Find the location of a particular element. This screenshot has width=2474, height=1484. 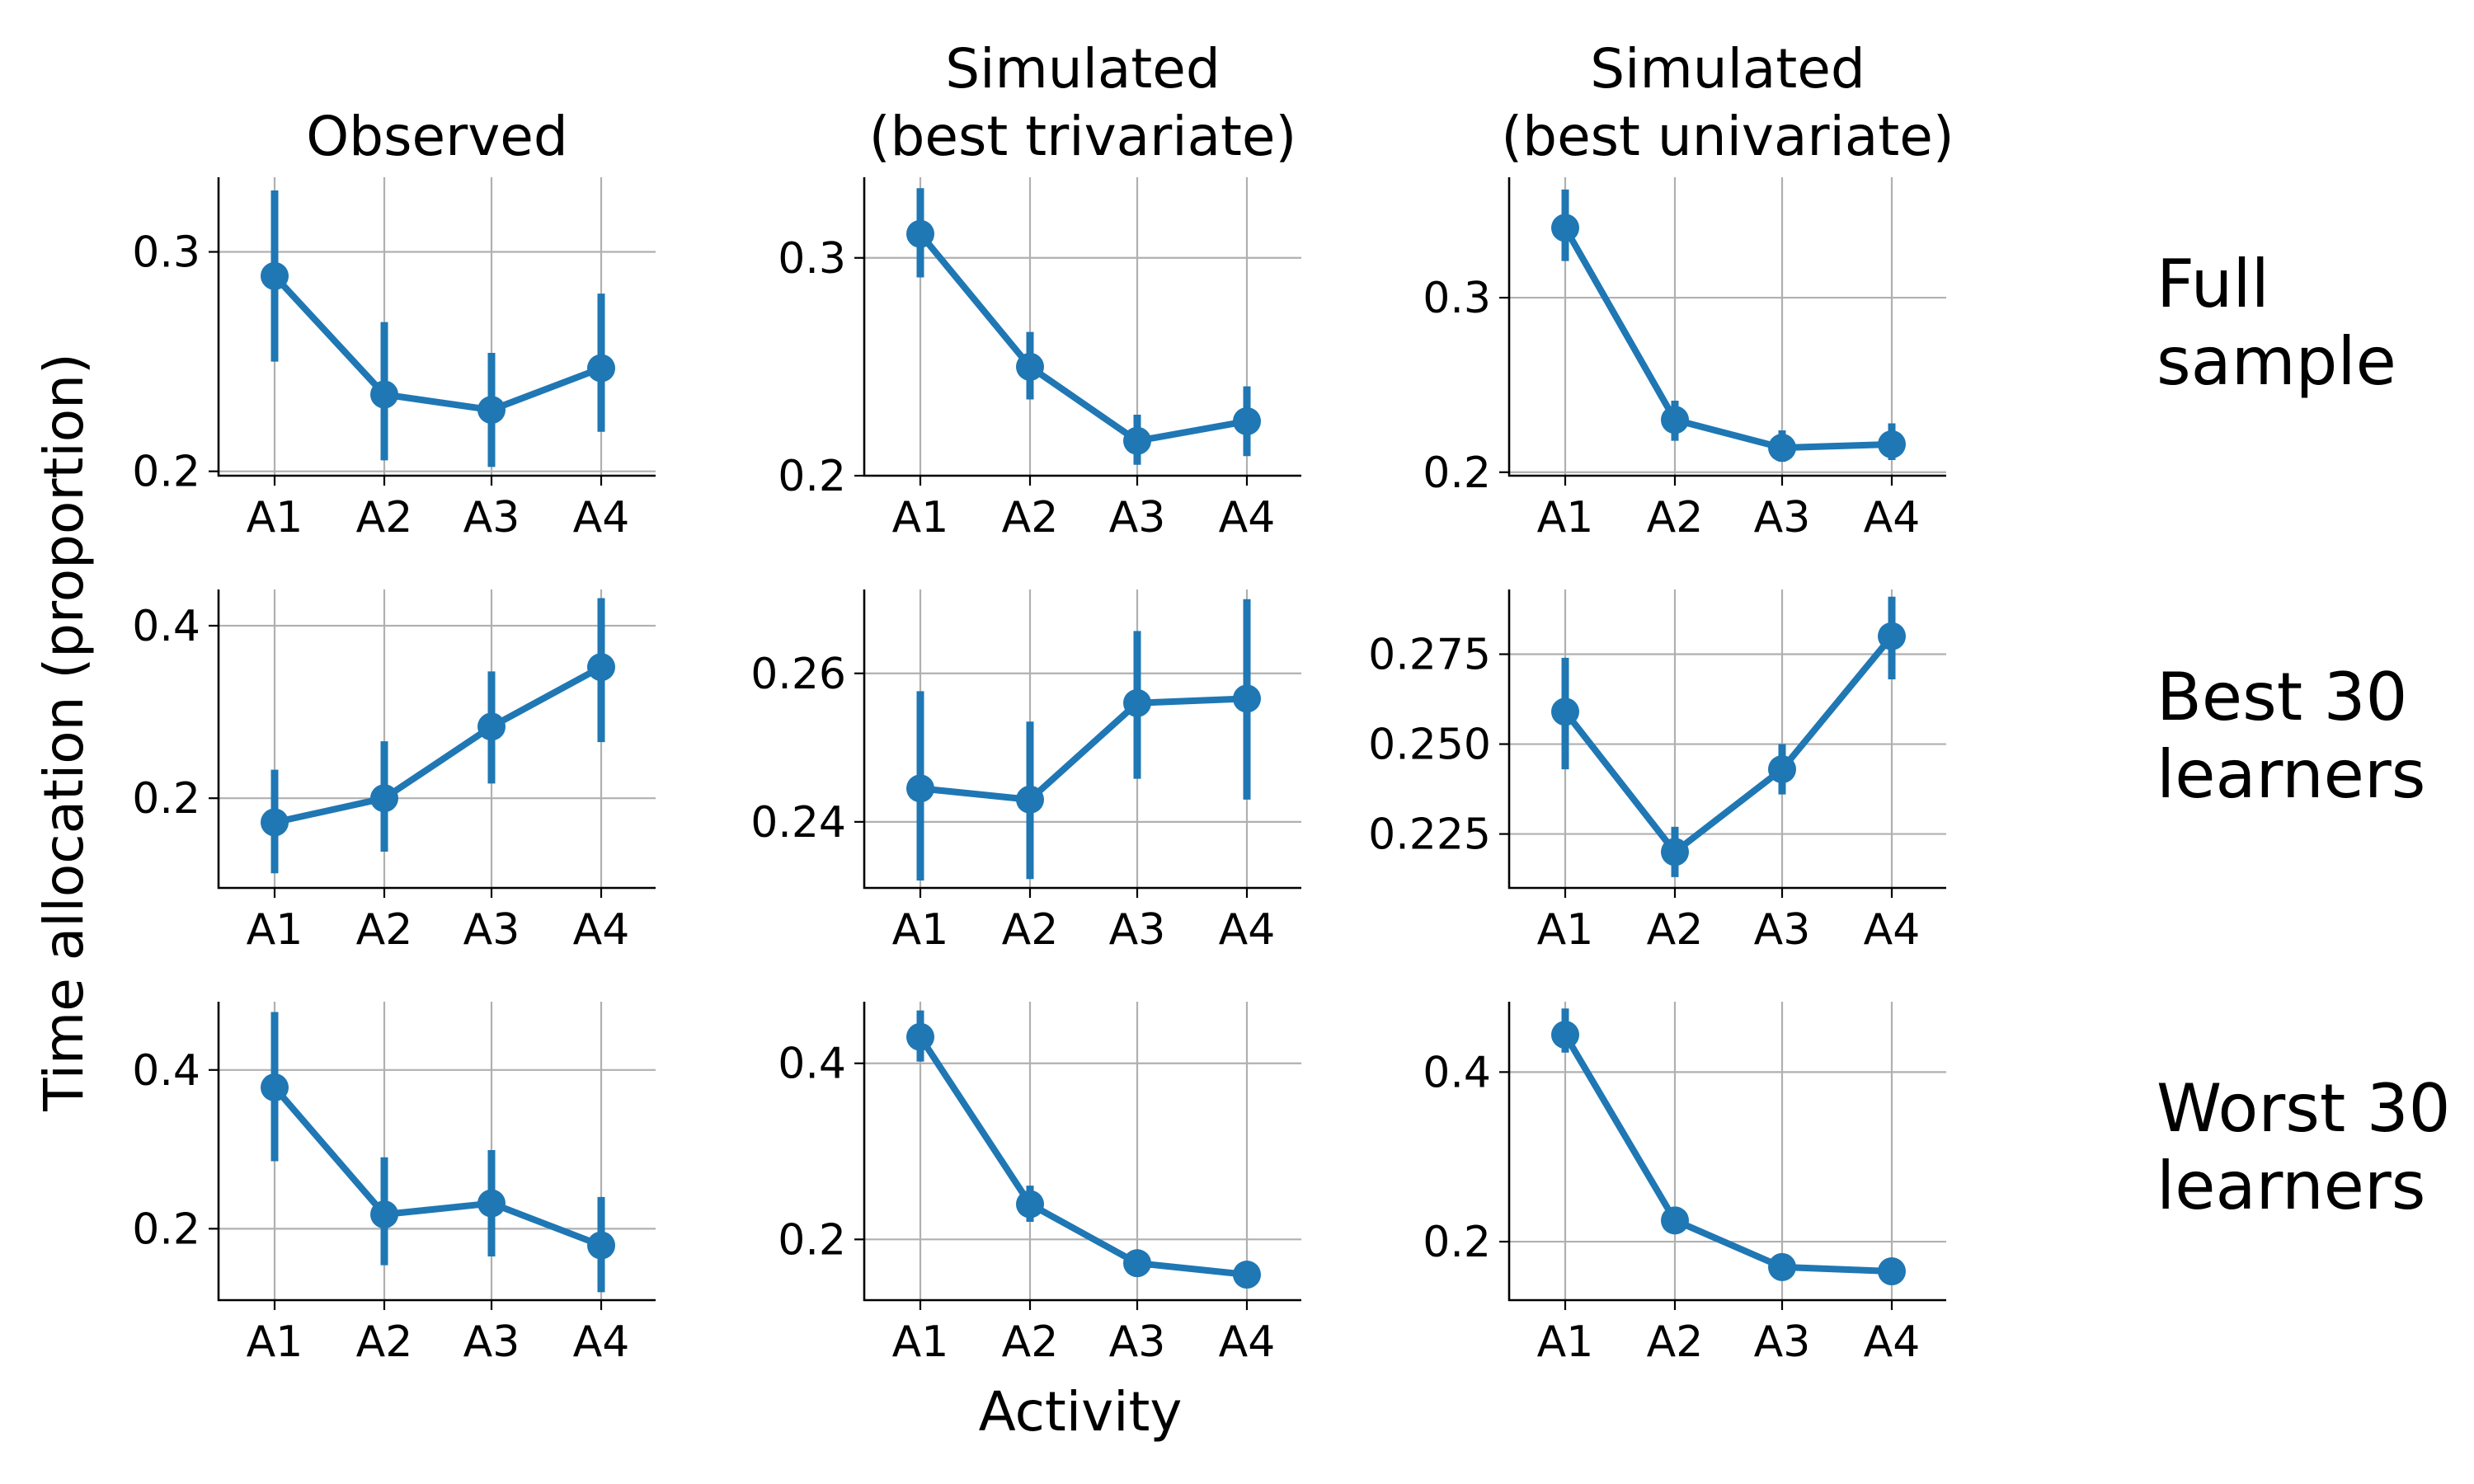

y-tick-label: 0.225 is located at coordinates (1429, 835).